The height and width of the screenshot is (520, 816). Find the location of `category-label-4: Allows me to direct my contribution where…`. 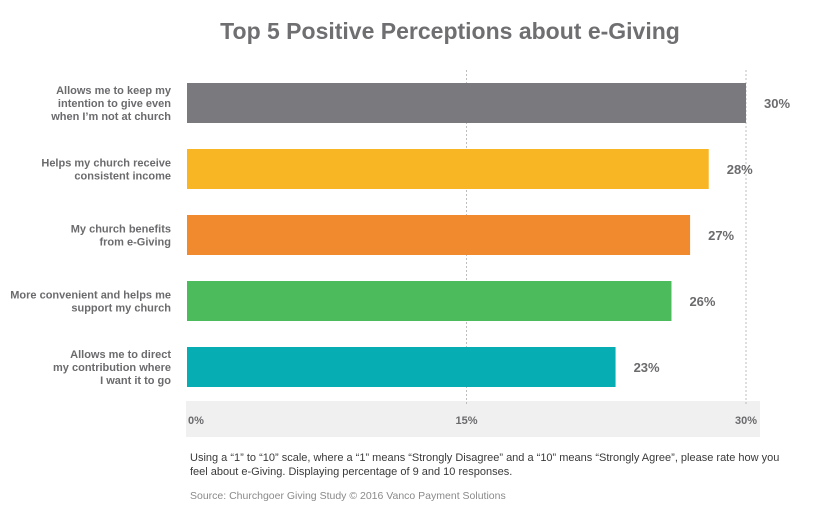

category-label-4: Allows me to direct my contribution where… is located at coordinates (112, 368).